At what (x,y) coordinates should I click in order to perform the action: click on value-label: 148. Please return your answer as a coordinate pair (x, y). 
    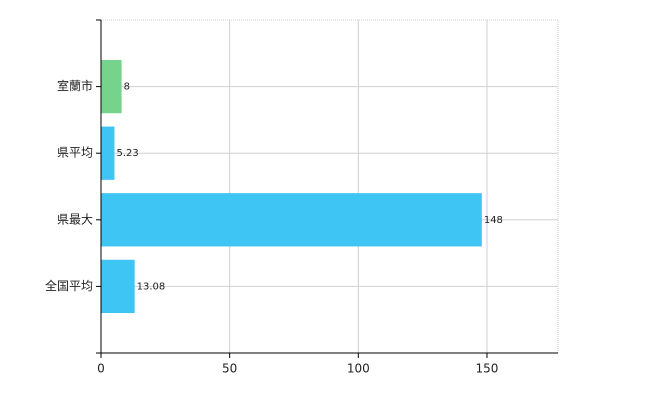
    Looking at the image, I should click on (493, 220).